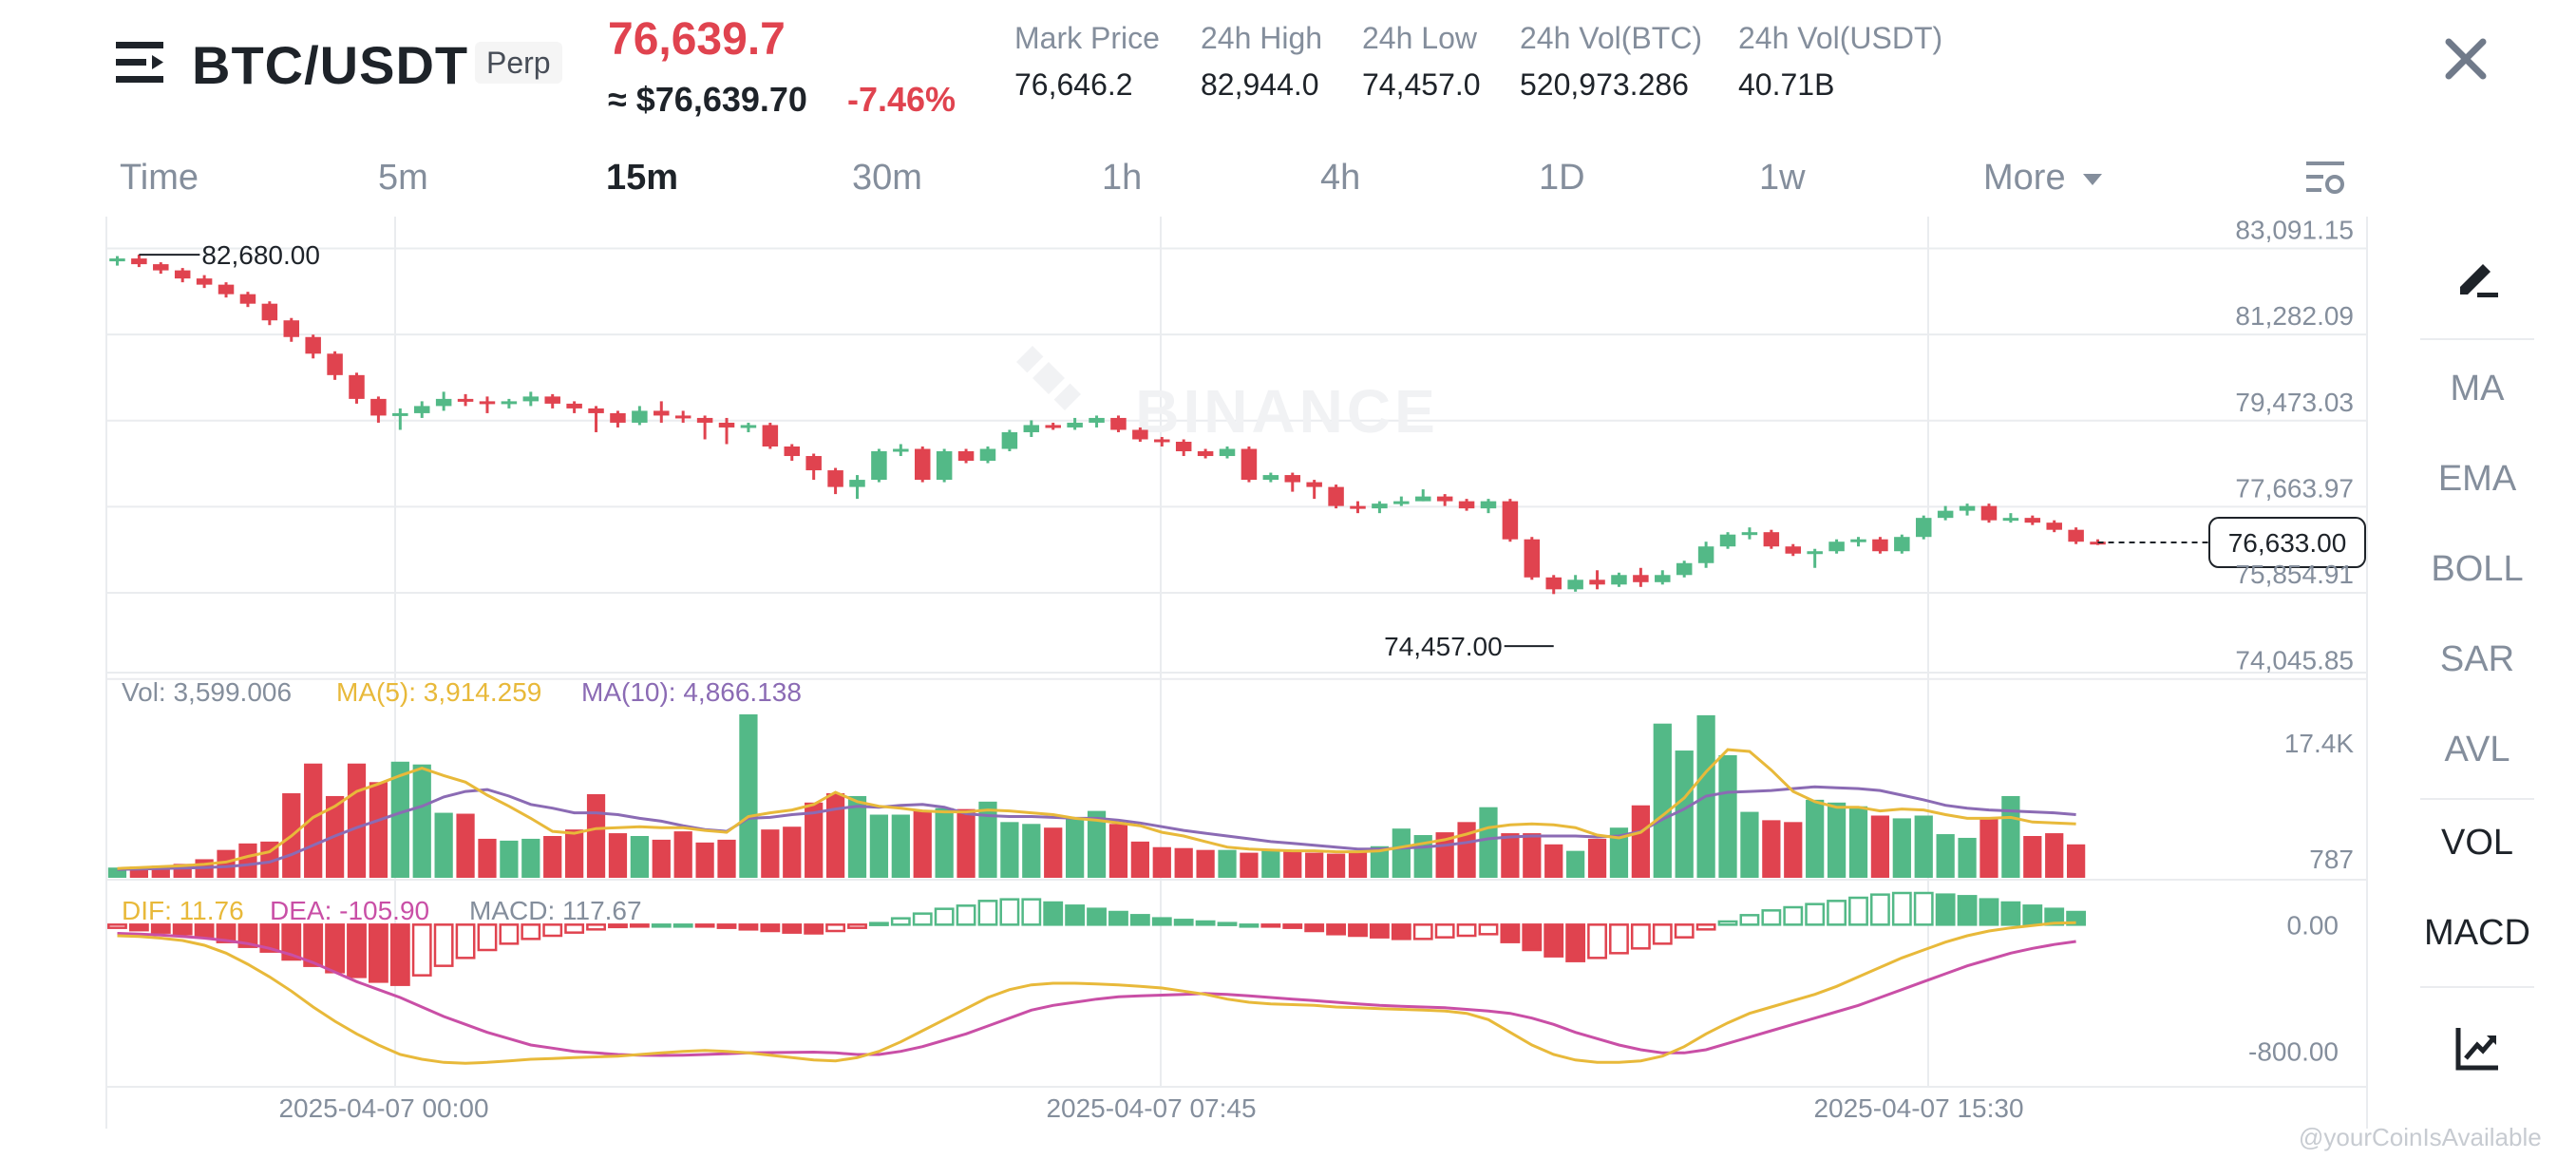  Describe the element at coordinates (518, 63) in the screenshot. I see `perp-badge: Perp` at that location.